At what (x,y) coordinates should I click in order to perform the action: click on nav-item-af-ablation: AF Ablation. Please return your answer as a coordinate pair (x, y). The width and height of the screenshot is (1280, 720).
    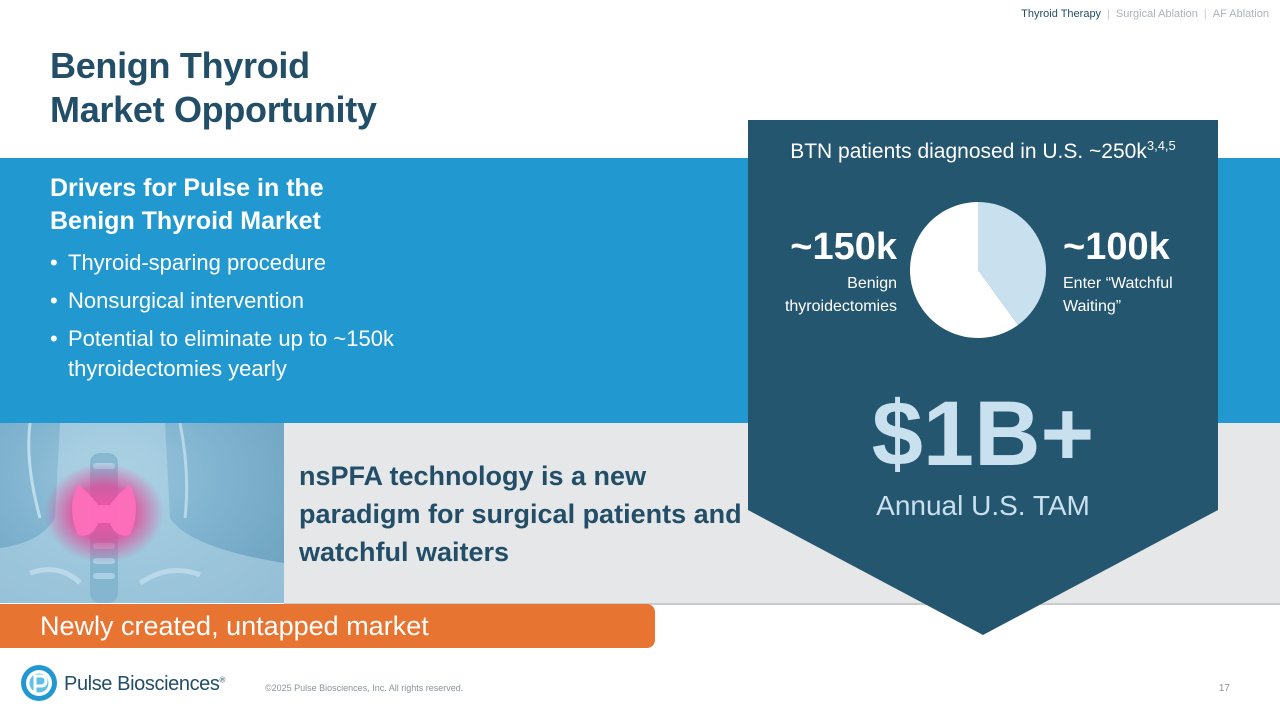
    Looking at the image, I should click on (1240, 14).